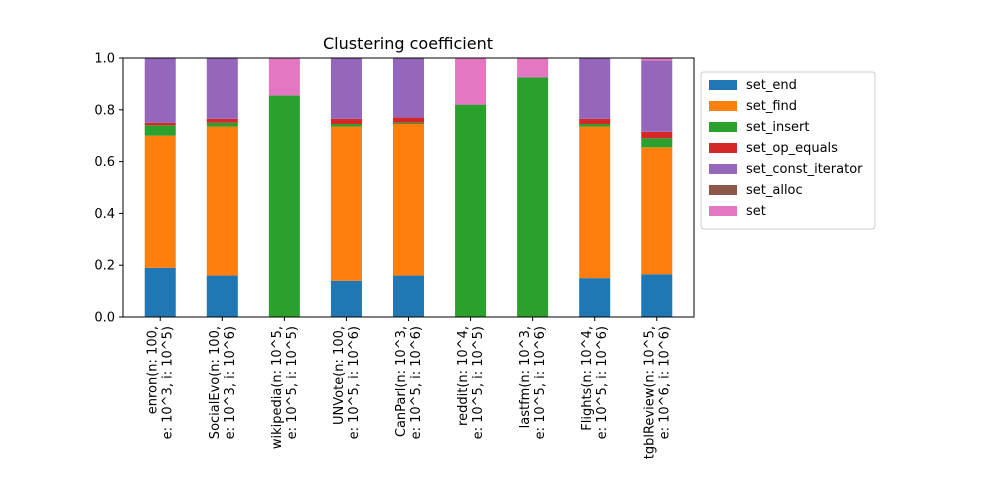 The width and height of the screenshot is (981, 480). Describe the element at coordinates (277, 387) in the screenshot. I see `x-tick-label-line: wikipedia(n: 10^5,` at that location.